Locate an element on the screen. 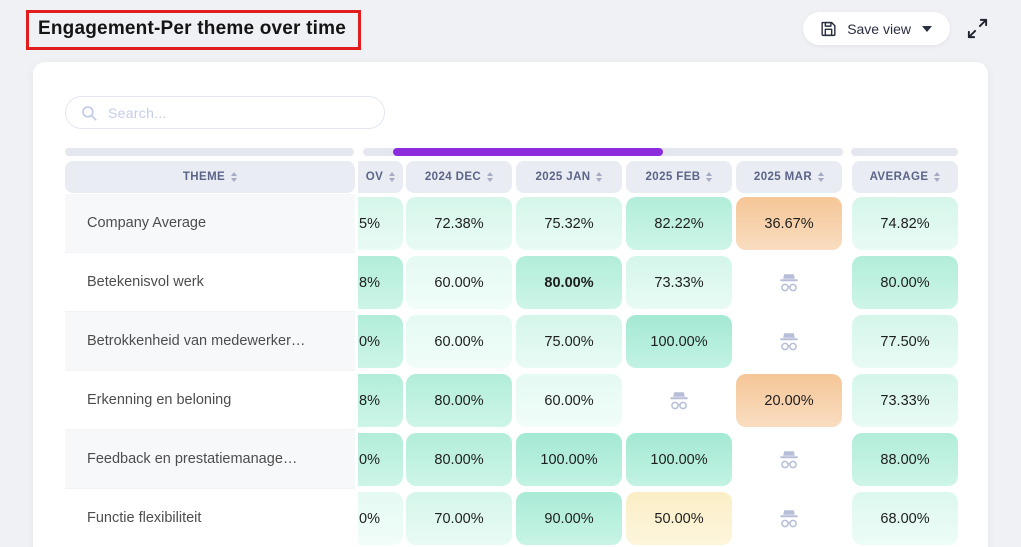 Image resolution: width=1021 pixels, height=547 pixels. theme-cell: Erkenning en beloning is located at coordinates (210, 400).